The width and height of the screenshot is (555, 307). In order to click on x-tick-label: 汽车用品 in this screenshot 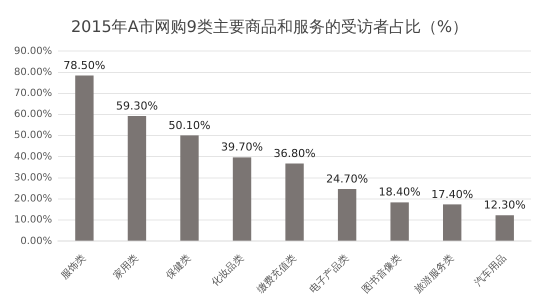, I will do `click(490, 270)`.